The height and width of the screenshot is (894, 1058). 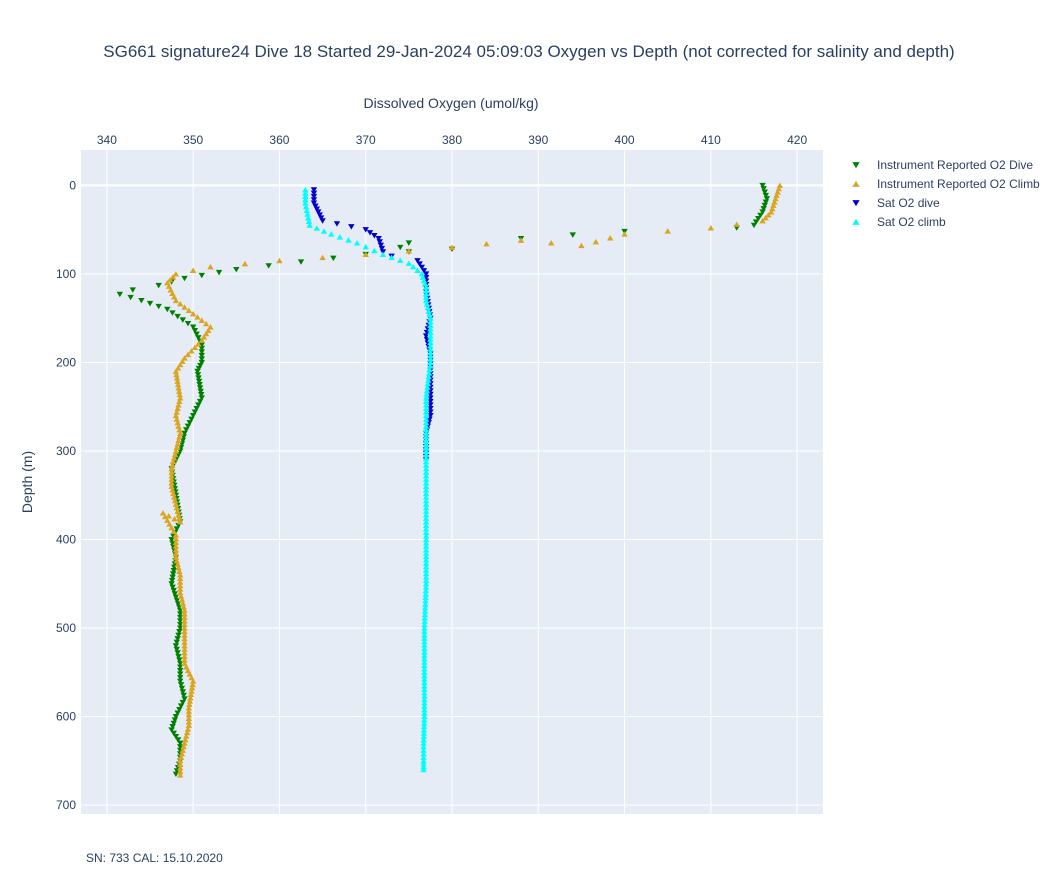 What do you see at coordinates (896, 203) in the screenshot?
I see `legend-item: Sat O2 dive` at bounding box center [896, 203].